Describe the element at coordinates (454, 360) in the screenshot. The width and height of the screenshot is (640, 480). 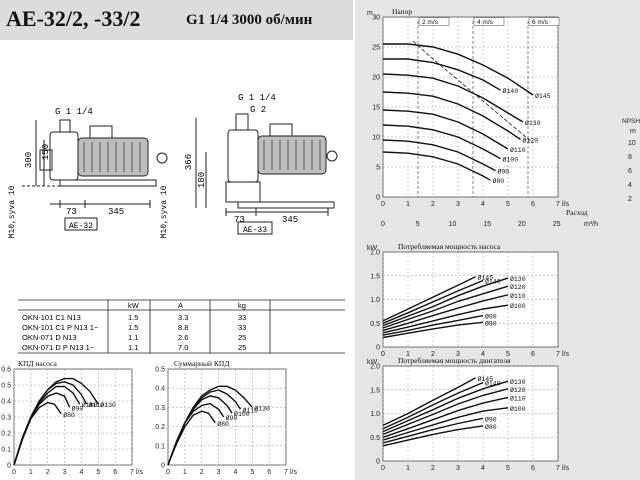
I see `chart-title: Потребляемая мощность двигателя` at that location.